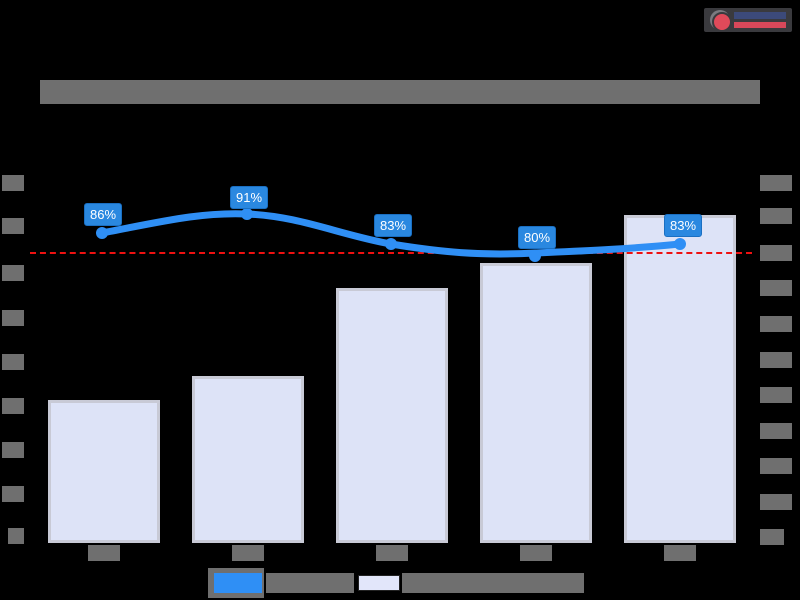  What do you see at coordinates (760, 25) in the screenshot?
I see `logo-wordmark-bottom` at bounding box center [760, 25].